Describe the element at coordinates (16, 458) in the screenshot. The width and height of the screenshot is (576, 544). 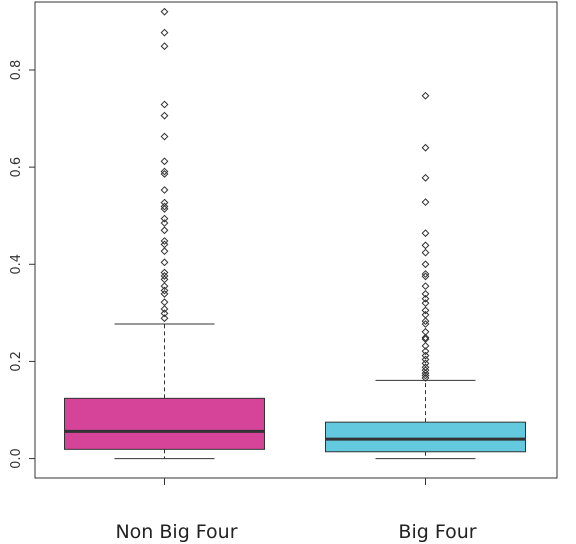
I see `y-tick-label: 0.0` at that location.